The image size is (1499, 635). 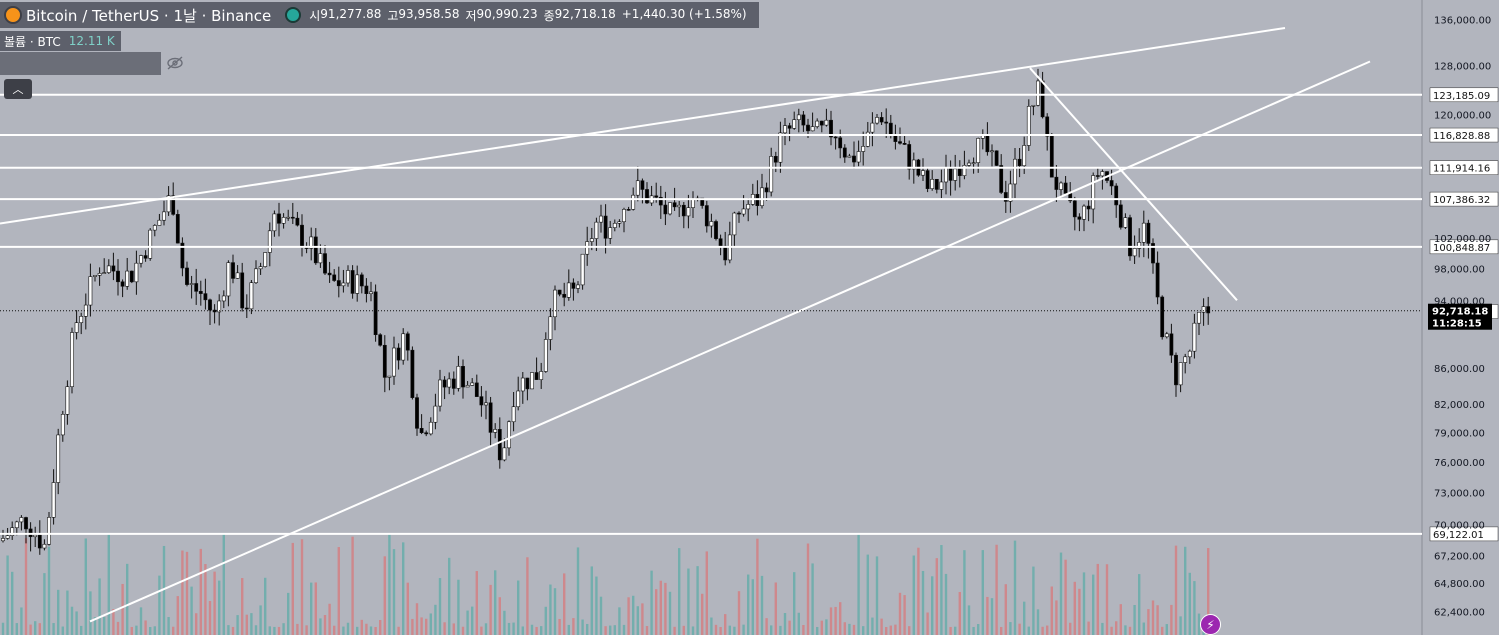 What do you see at coordinates (1459, 525) in the screenshot?
I see `y-tick-label: 70,000.00` at bounding box center [1459, 525].